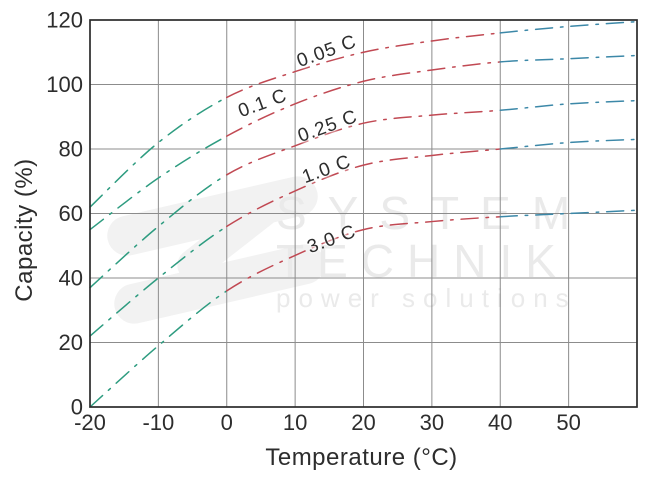 Image resolution: width=653 pixels, height=480 pixels. I want to click on y-tick-labels: 0 20 40 60 80 100 120, so click(64, 214).